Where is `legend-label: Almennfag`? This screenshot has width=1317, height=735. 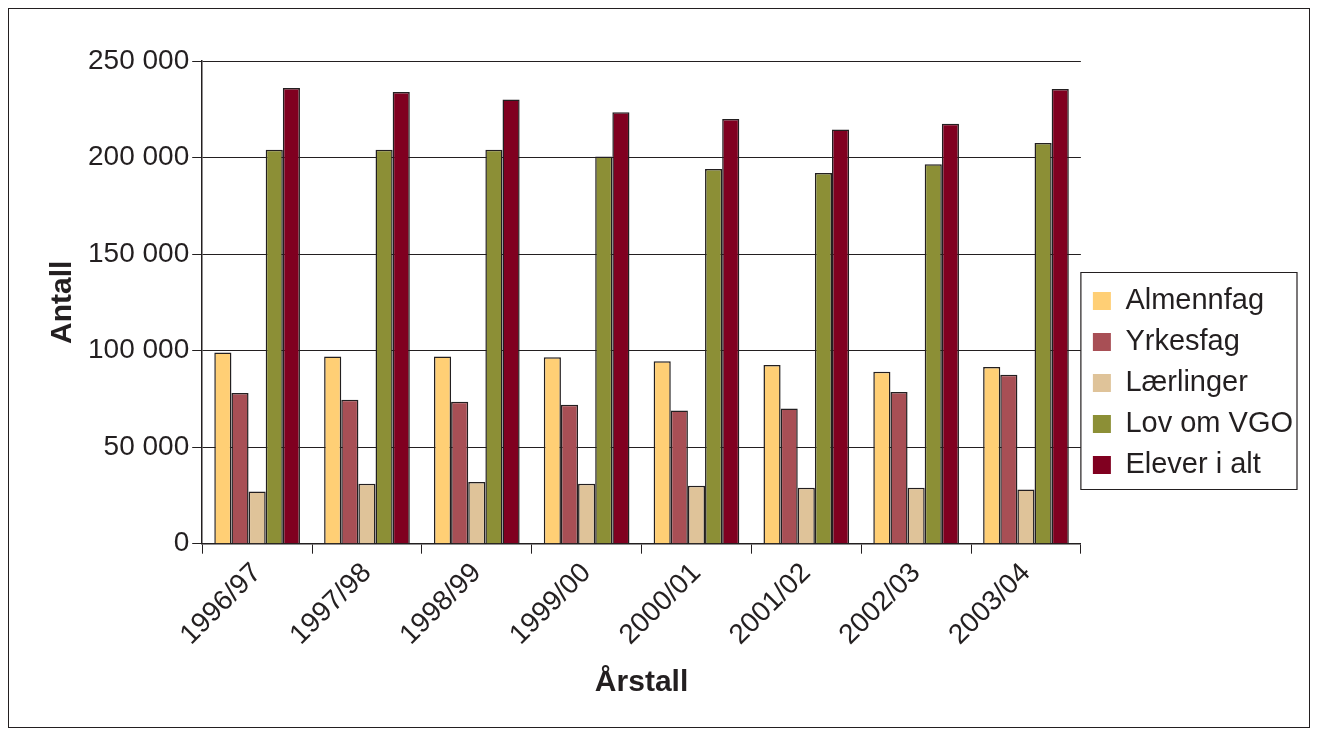
legend-label: Almennfag is located at coordinates (1195, 299).